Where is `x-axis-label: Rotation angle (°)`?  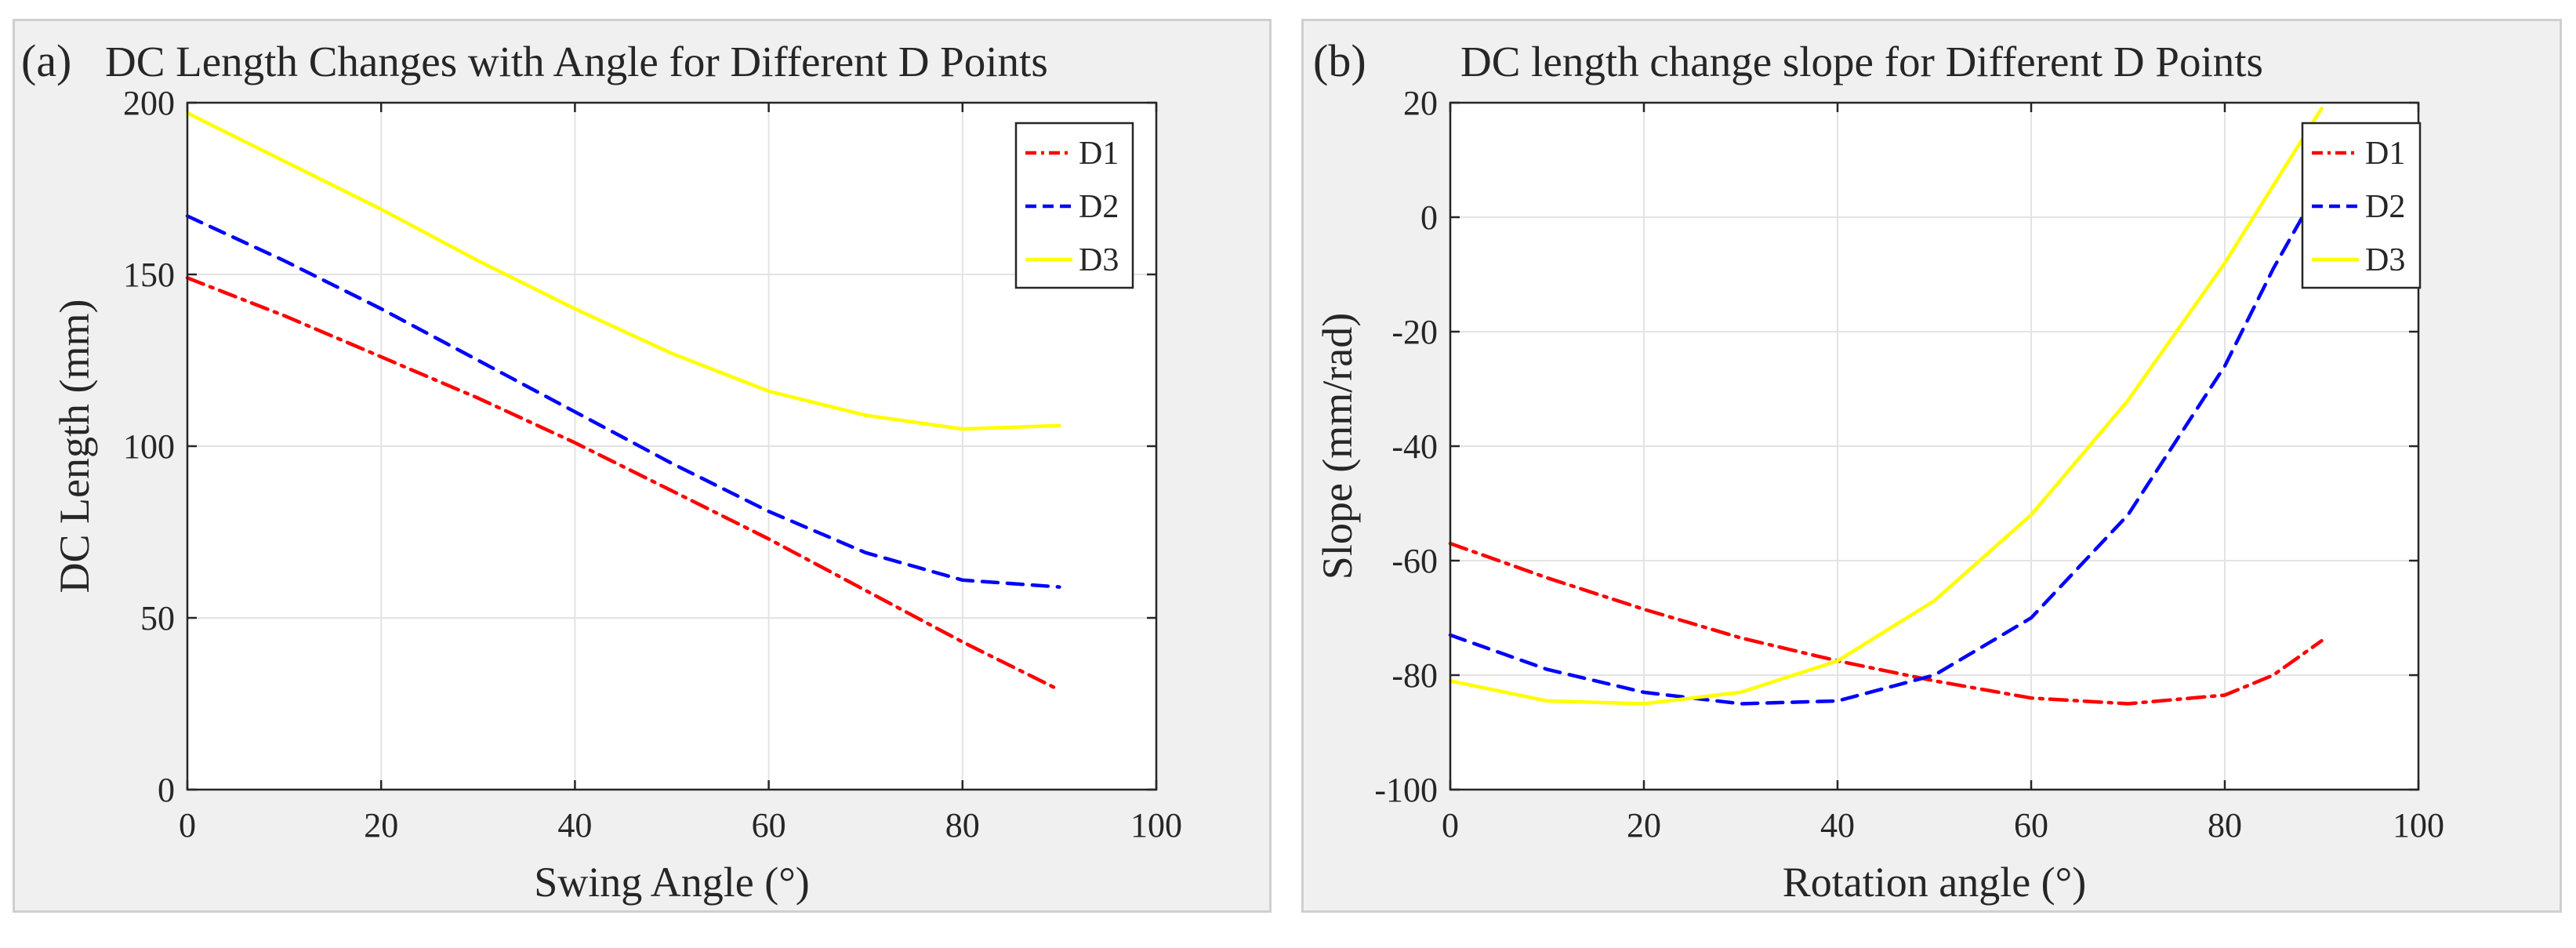 x-axis-label: Rotation angle (°) is located at coordinates (1935, 882).